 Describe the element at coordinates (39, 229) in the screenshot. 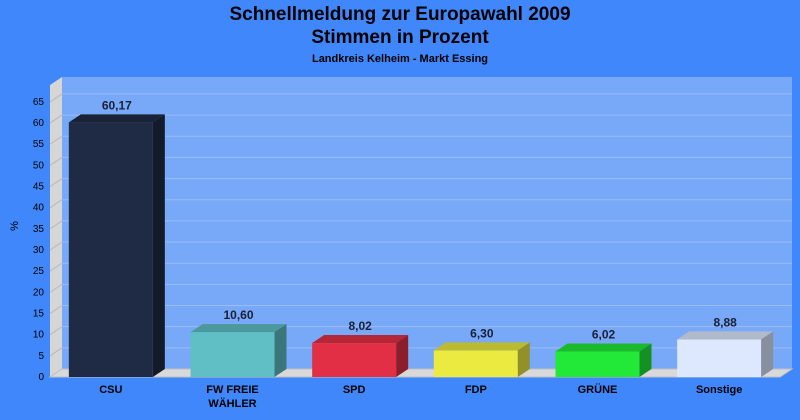

I see `y-tick-label: 35` at that location.